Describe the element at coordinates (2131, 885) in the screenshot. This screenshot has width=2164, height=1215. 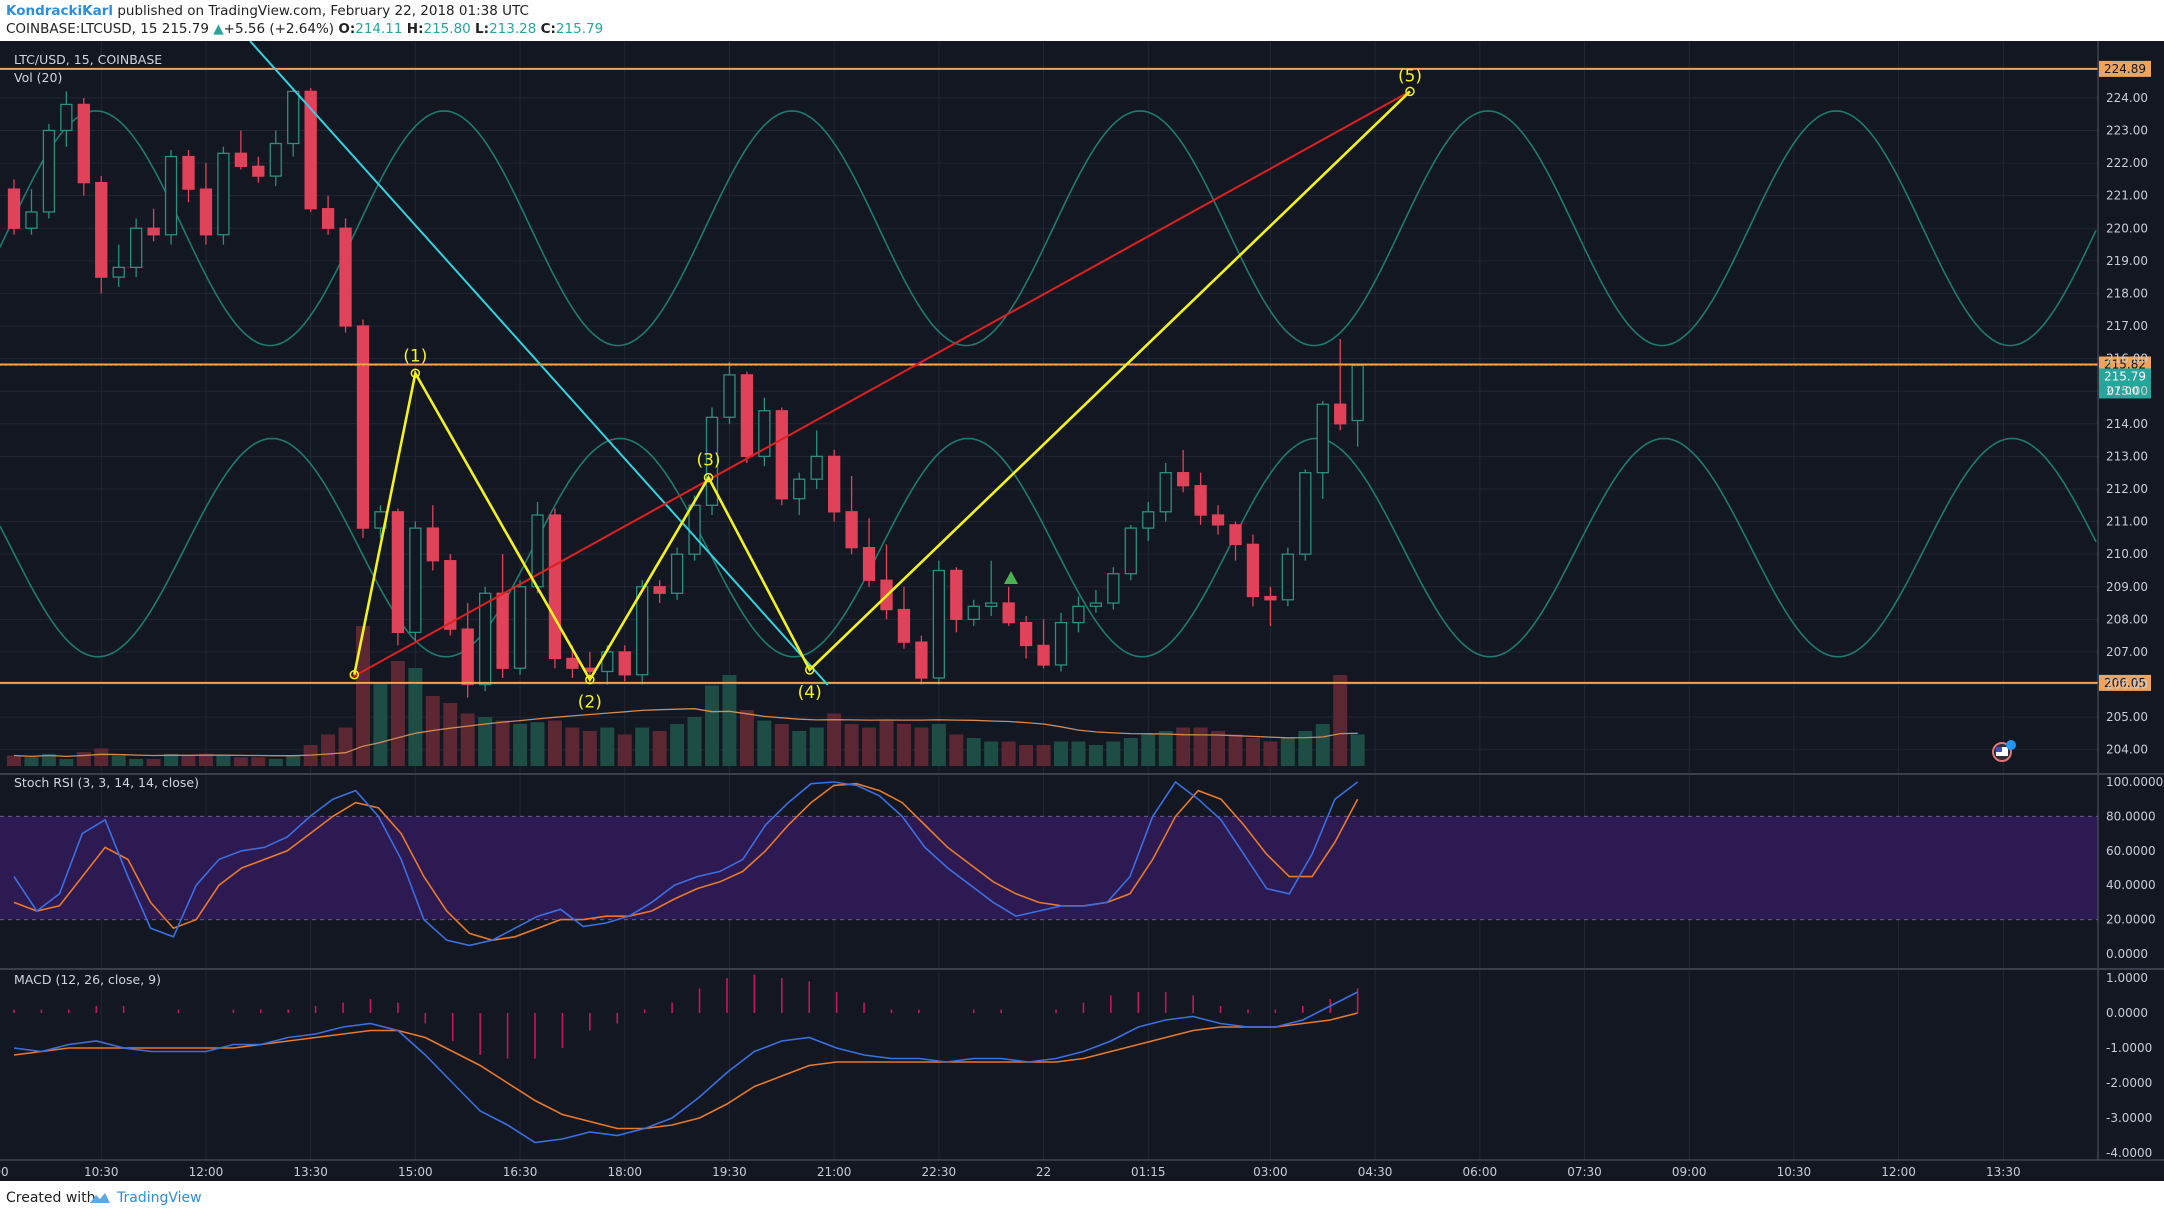
I see `stoch-tick-label: 40.0000` at that location.